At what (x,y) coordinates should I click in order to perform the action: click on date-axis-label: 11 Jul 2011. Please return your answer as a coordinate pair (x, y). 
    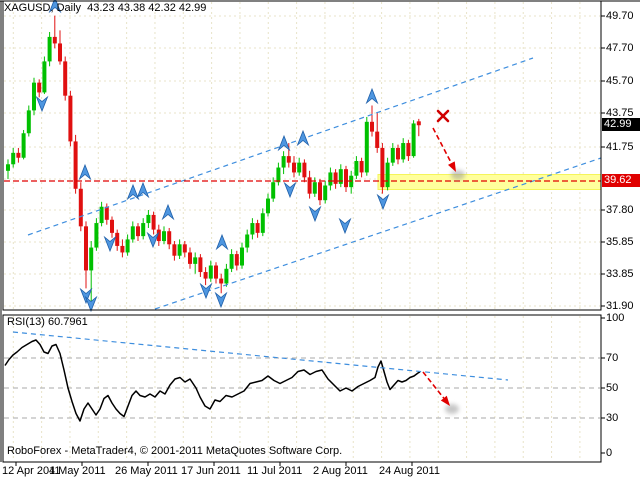
    Looking at the image, I should click on (275, 471).